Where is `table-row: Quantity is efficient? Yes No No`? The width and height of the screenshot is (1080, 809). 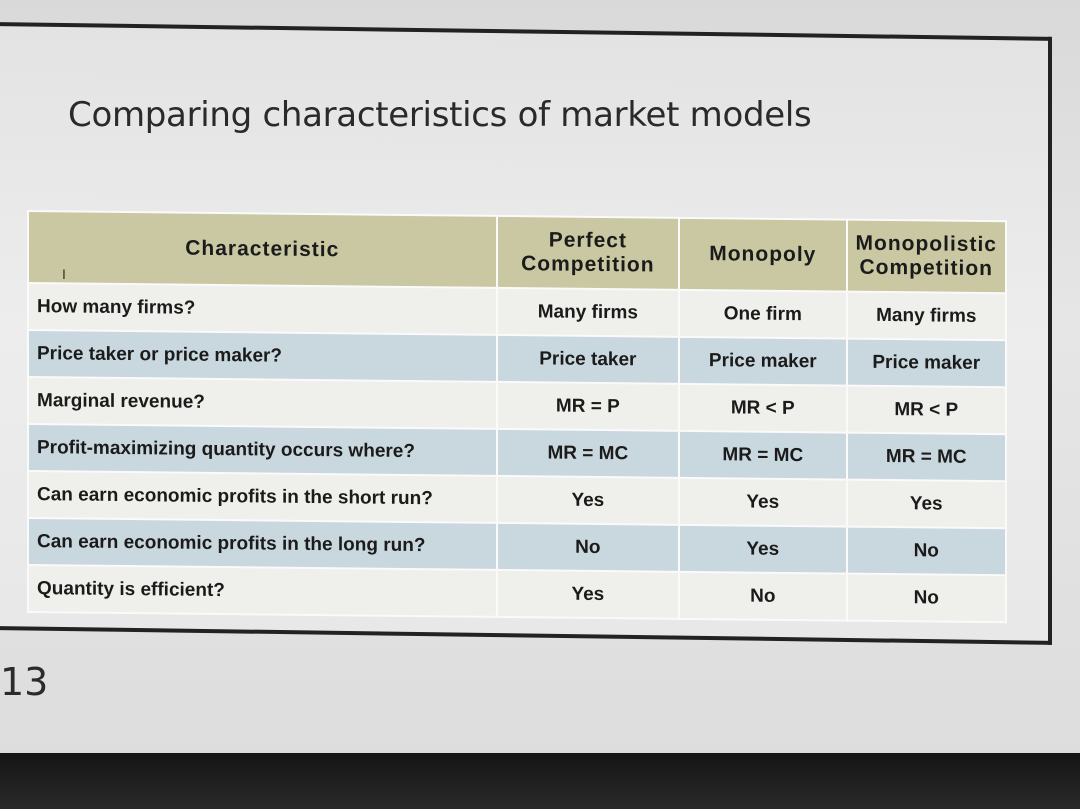 table-row: Quantity is efficient? Yes No No is located at coordinates (517, 594).